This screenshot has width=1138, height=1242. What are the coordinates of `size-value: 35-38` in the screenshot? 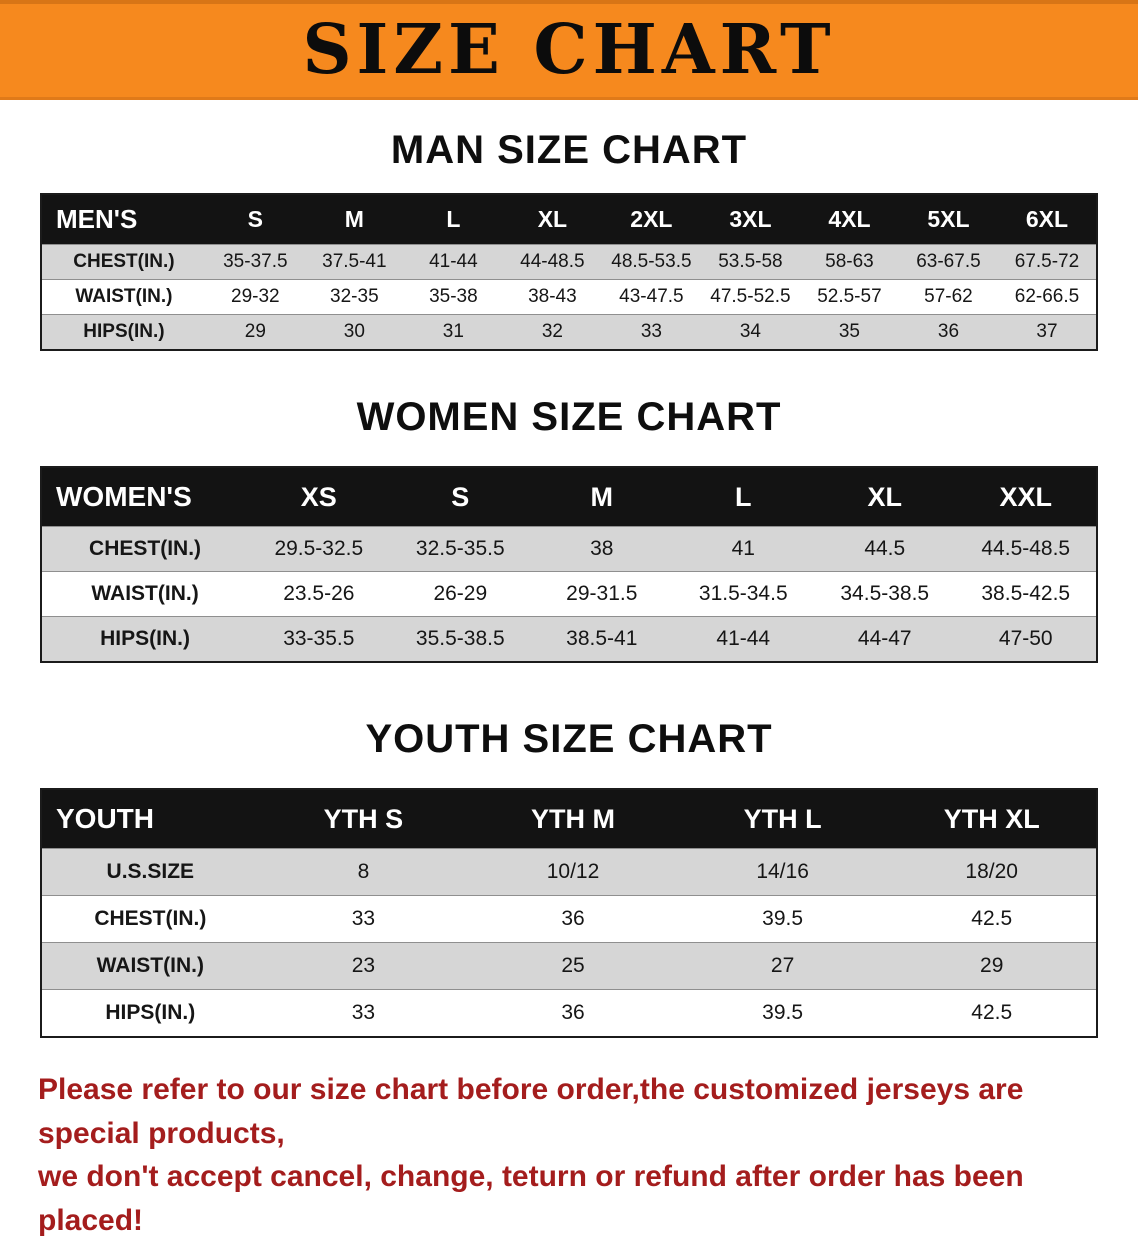 It's located at (453, 296).